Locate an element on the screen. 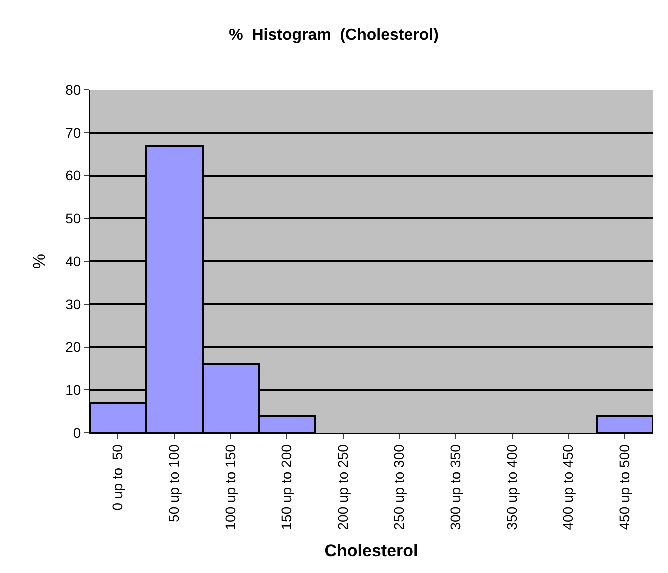 This screenshot has width=668, height=573. y-tick-label: 10 is located at coordinates (74, 390).